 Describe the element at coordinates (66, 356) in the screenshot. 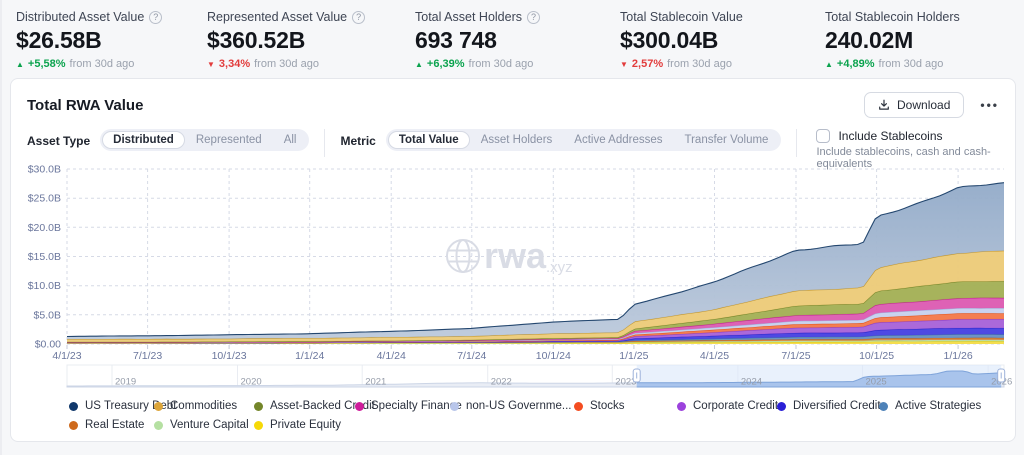

I see `svg-text: 4/1/23` at that location.